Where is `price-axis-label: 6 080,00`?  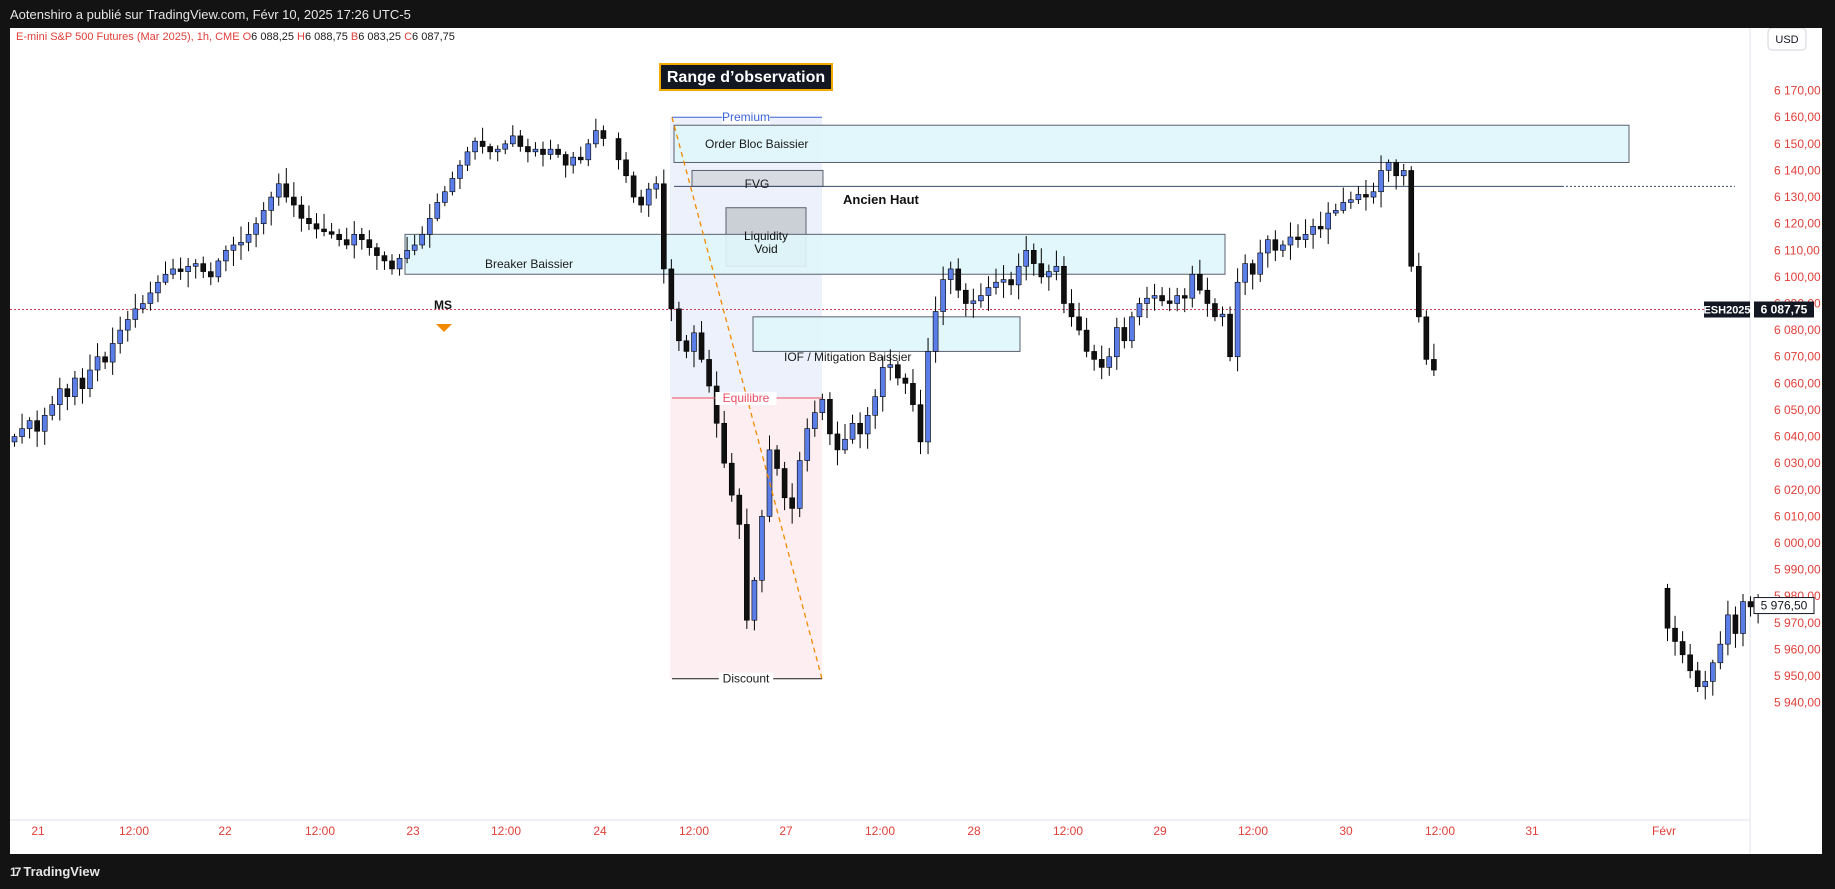
price-axis-label: 6 080,00 is located at coordinates (1797, 330).